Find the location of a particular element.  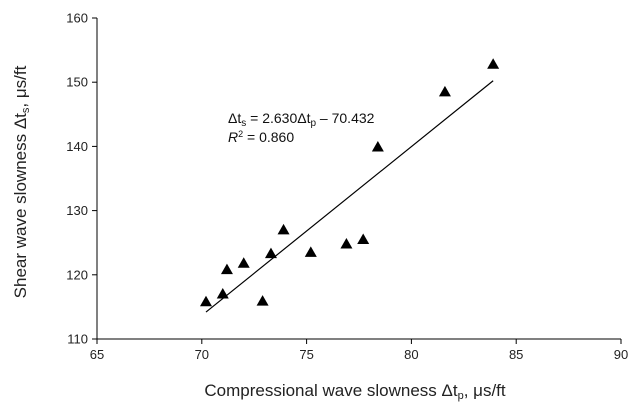

y-tick-label: 160 is located at coordinates (77, 18).